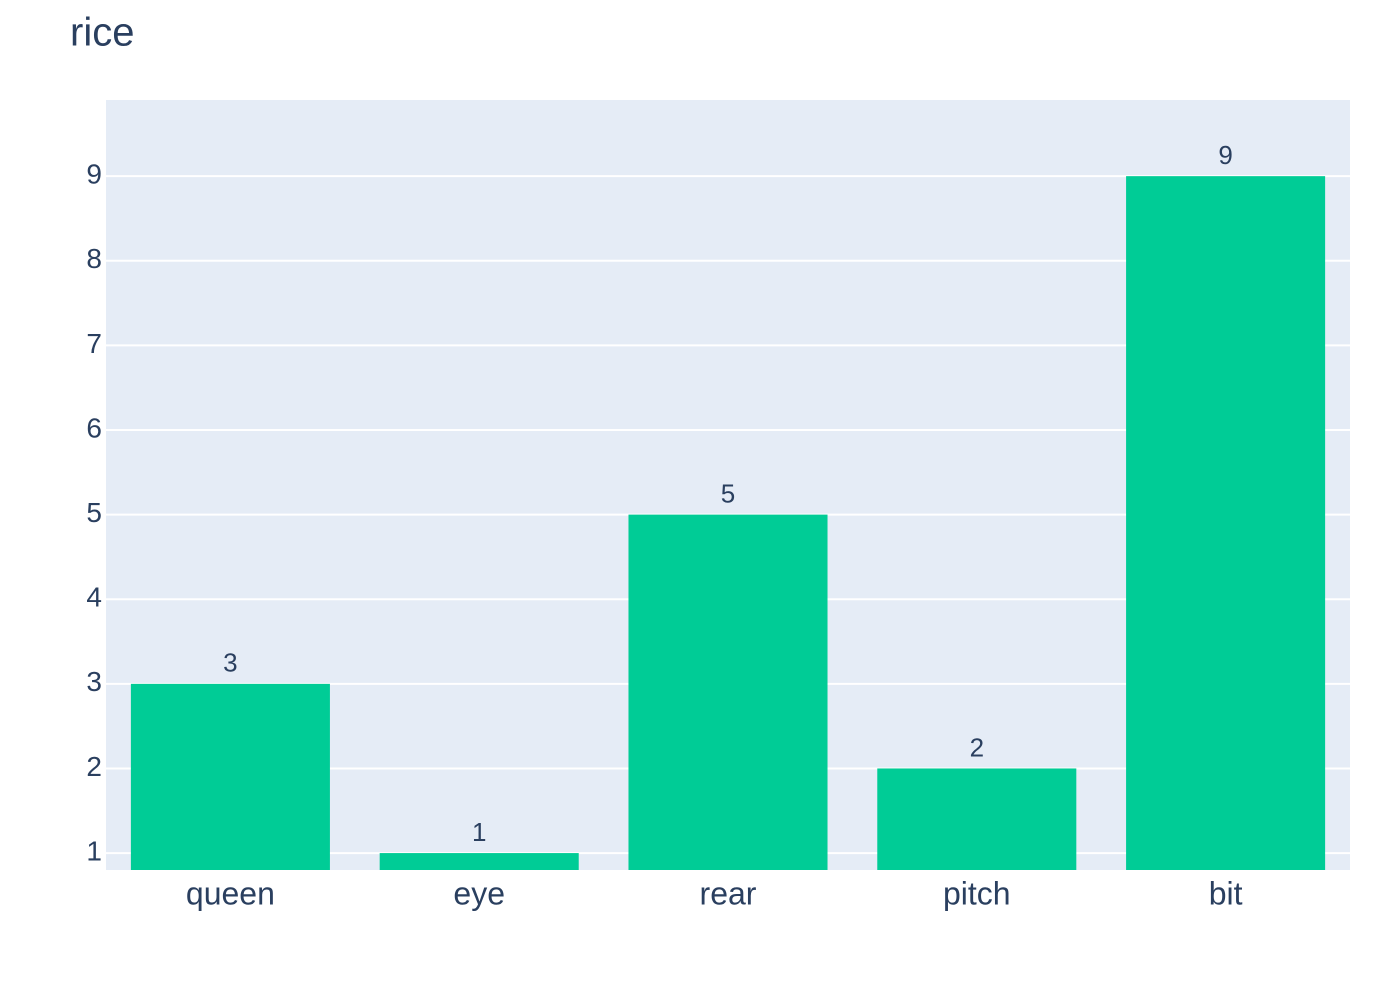 This screenshot has width=1400, height=1000. I want to click on value-label: 2, so click(977, 747).